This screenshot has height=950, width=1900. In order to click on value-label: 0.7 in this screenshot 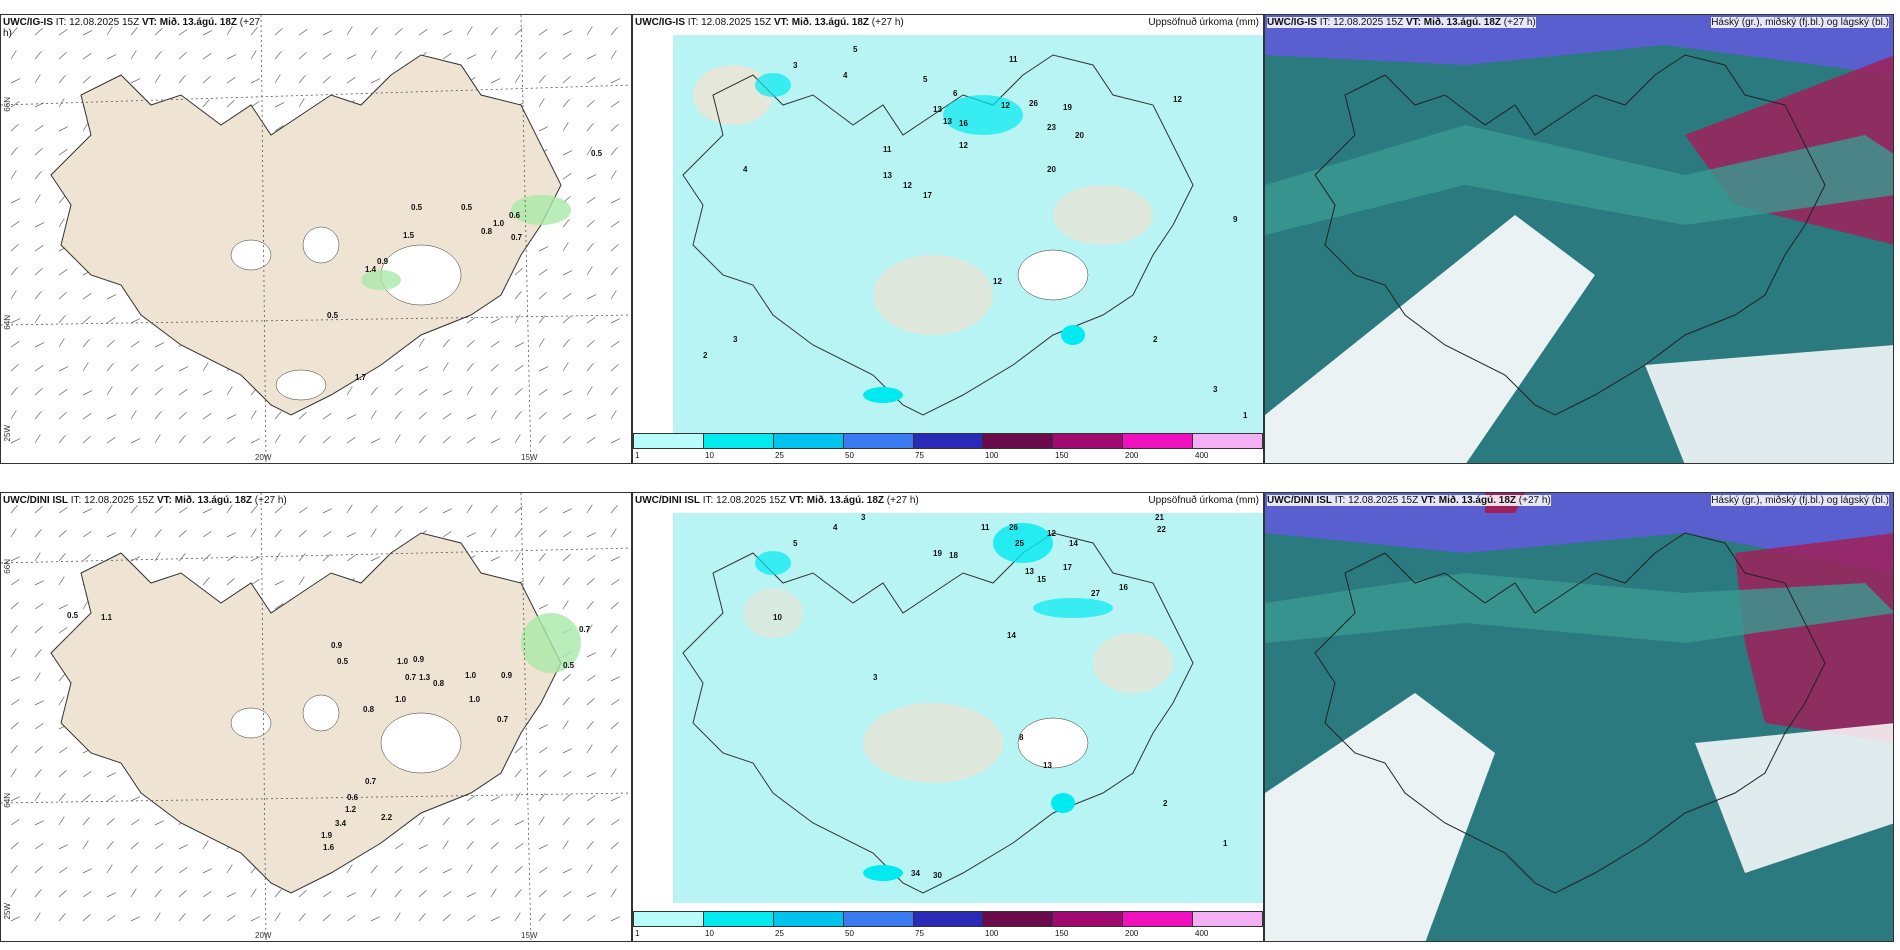, I will do `click(371, 781)`.